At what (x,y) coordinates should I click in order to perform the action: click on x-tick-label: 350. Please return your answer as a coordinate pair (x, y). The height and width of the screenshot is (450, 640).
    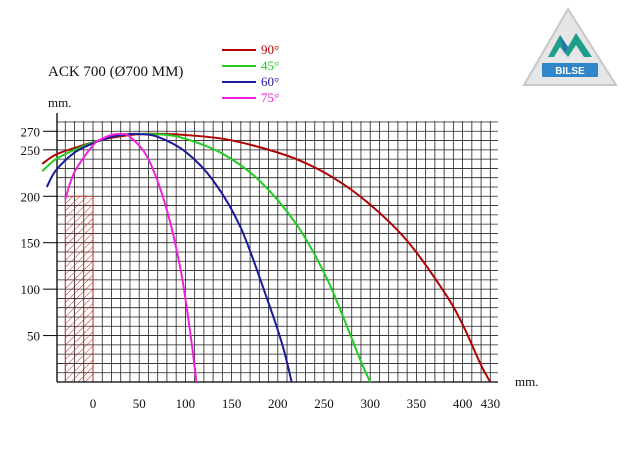
    Looking at the image, I should click on (417, 403).